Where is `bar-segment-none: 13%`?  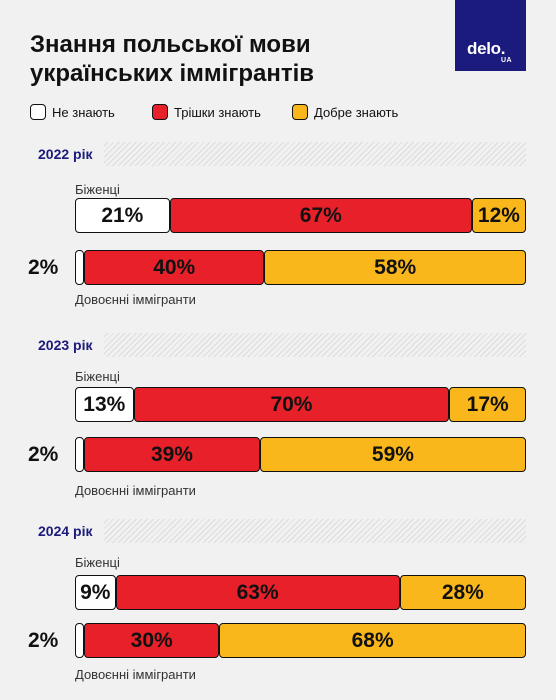 bar-segment-none: 13% is located at coordinates (104, 404).